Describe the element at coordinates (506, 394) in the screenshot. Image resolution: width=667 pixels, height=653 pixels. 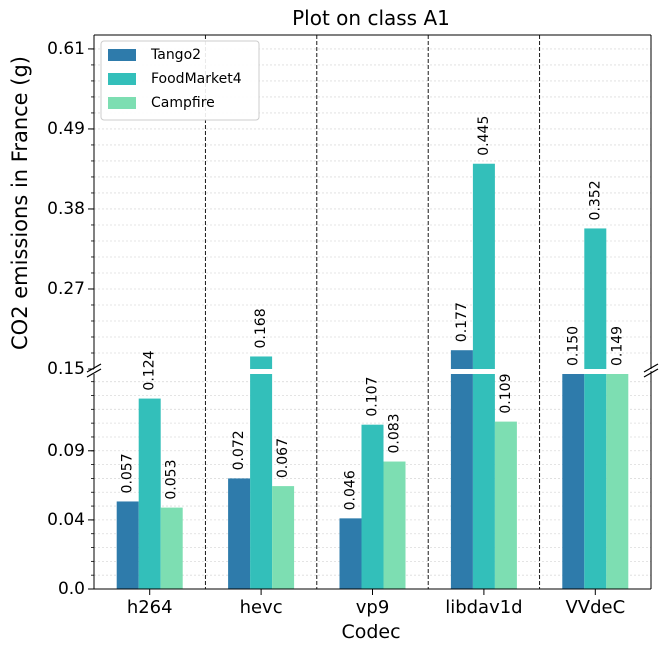
I see `data-label: 0.109` at that location.